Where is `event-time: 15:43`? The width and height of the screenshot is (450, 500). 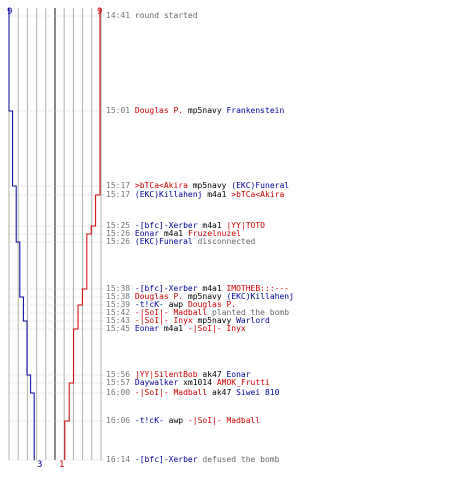
event-time: 15:43 is located at coordinates (118, 320).